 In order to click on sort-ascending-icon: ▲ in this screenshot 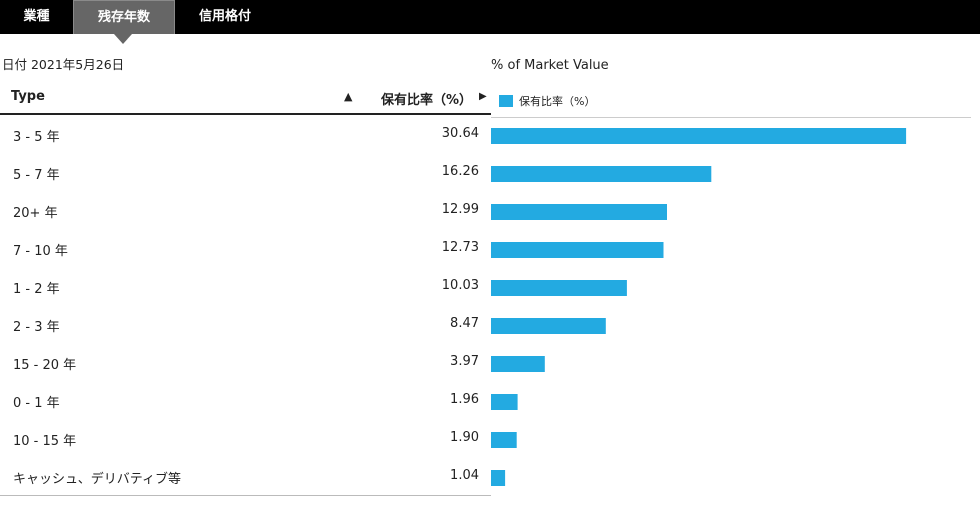, I will do `click(348, 96)`.